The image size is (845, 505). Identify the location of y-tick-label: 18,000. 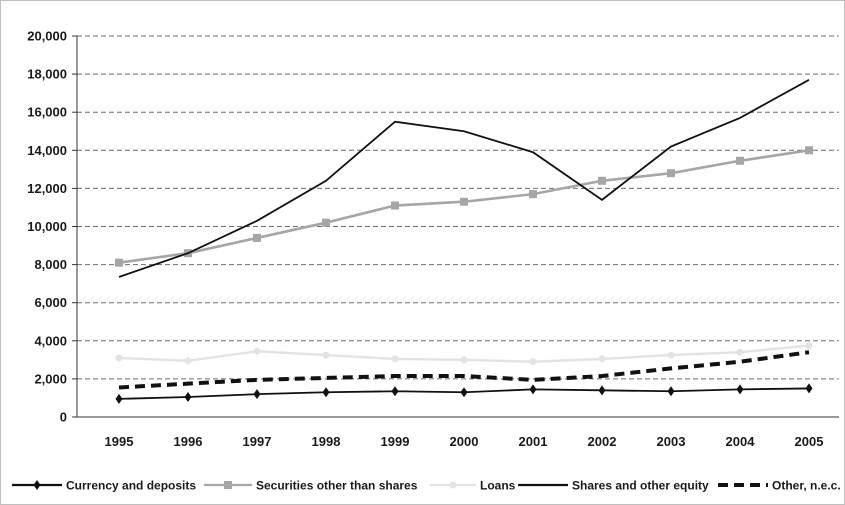
(47, 74).